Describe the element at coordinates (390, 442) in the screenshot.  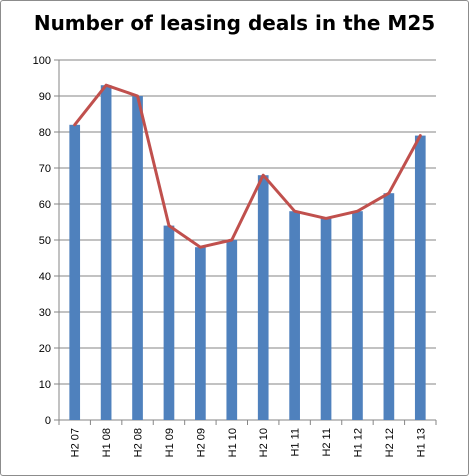
I see `x-tick-label: H2 12` at that location.